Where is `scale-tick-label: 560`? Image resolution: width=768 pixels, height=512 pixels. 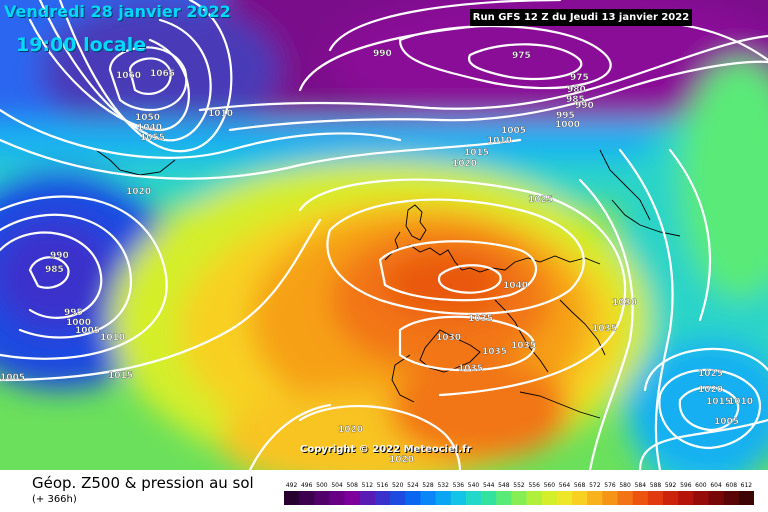
scale-tick-label: 560 is located at coordinates (550, 485).